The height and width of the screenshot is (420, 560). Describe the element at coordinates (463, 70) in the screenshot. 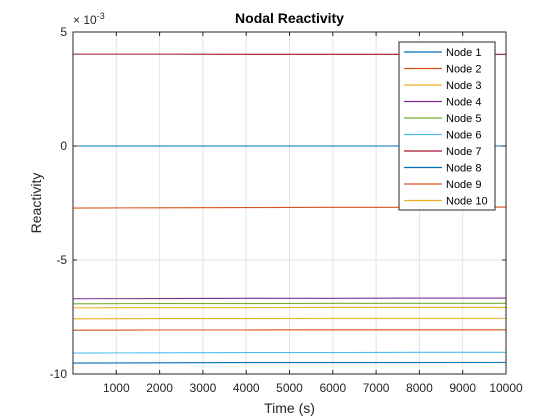

I see `legend-label: Node 2` at that location.